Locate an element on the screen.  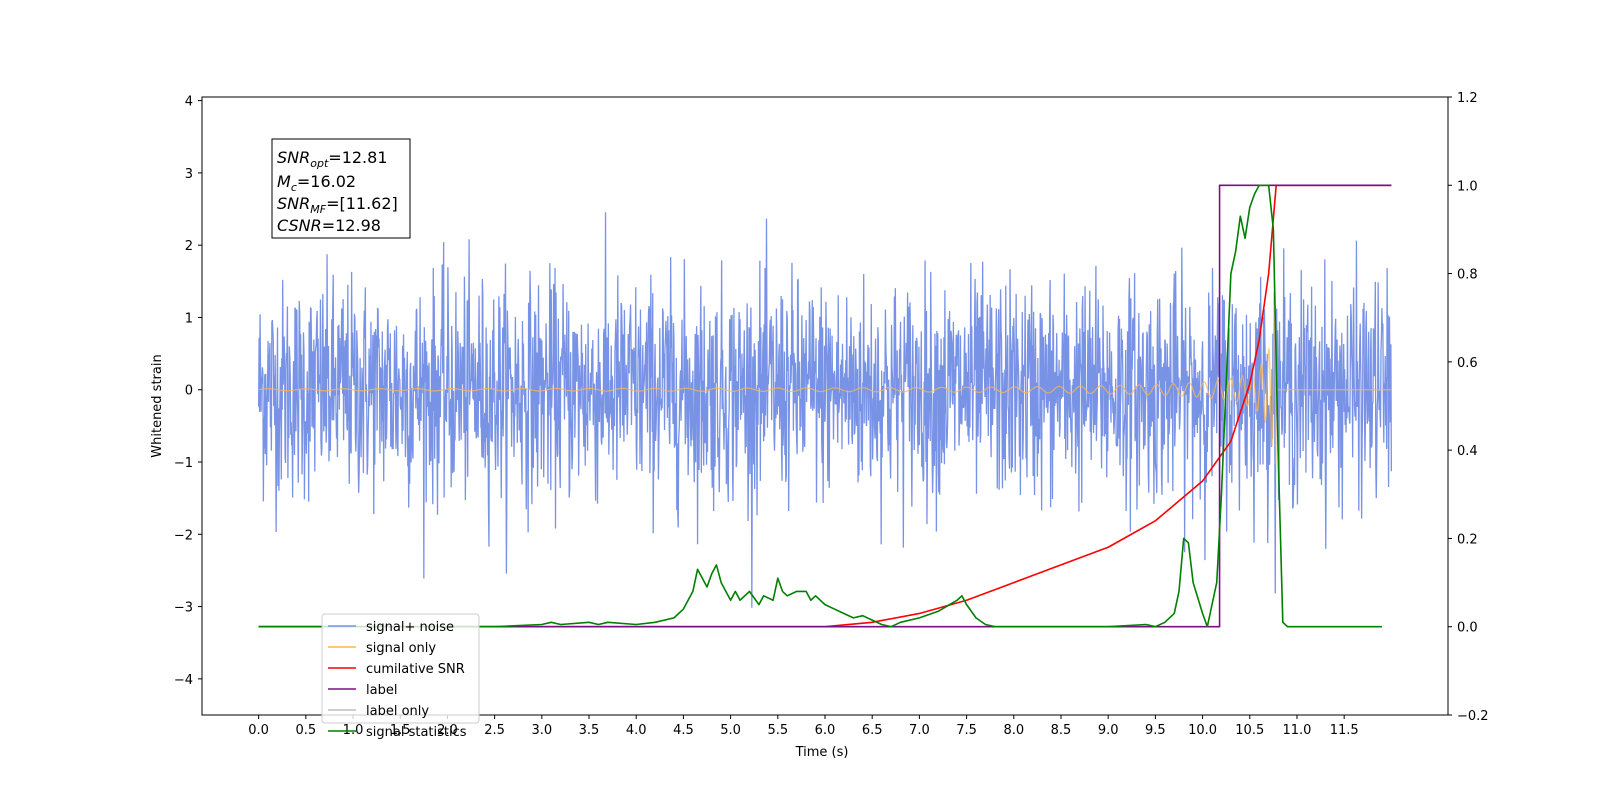
y2-tick-label: 0.4 is located at coordinates (1467, 451).